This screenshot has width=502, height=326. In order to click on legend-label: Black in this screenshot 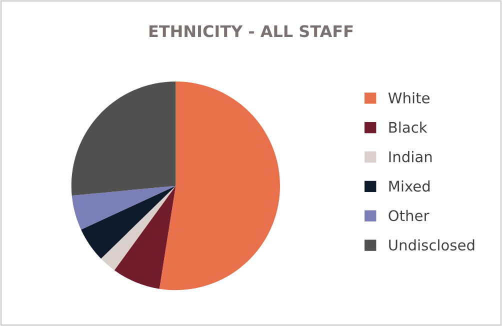, I will do `click(408, 127)`.